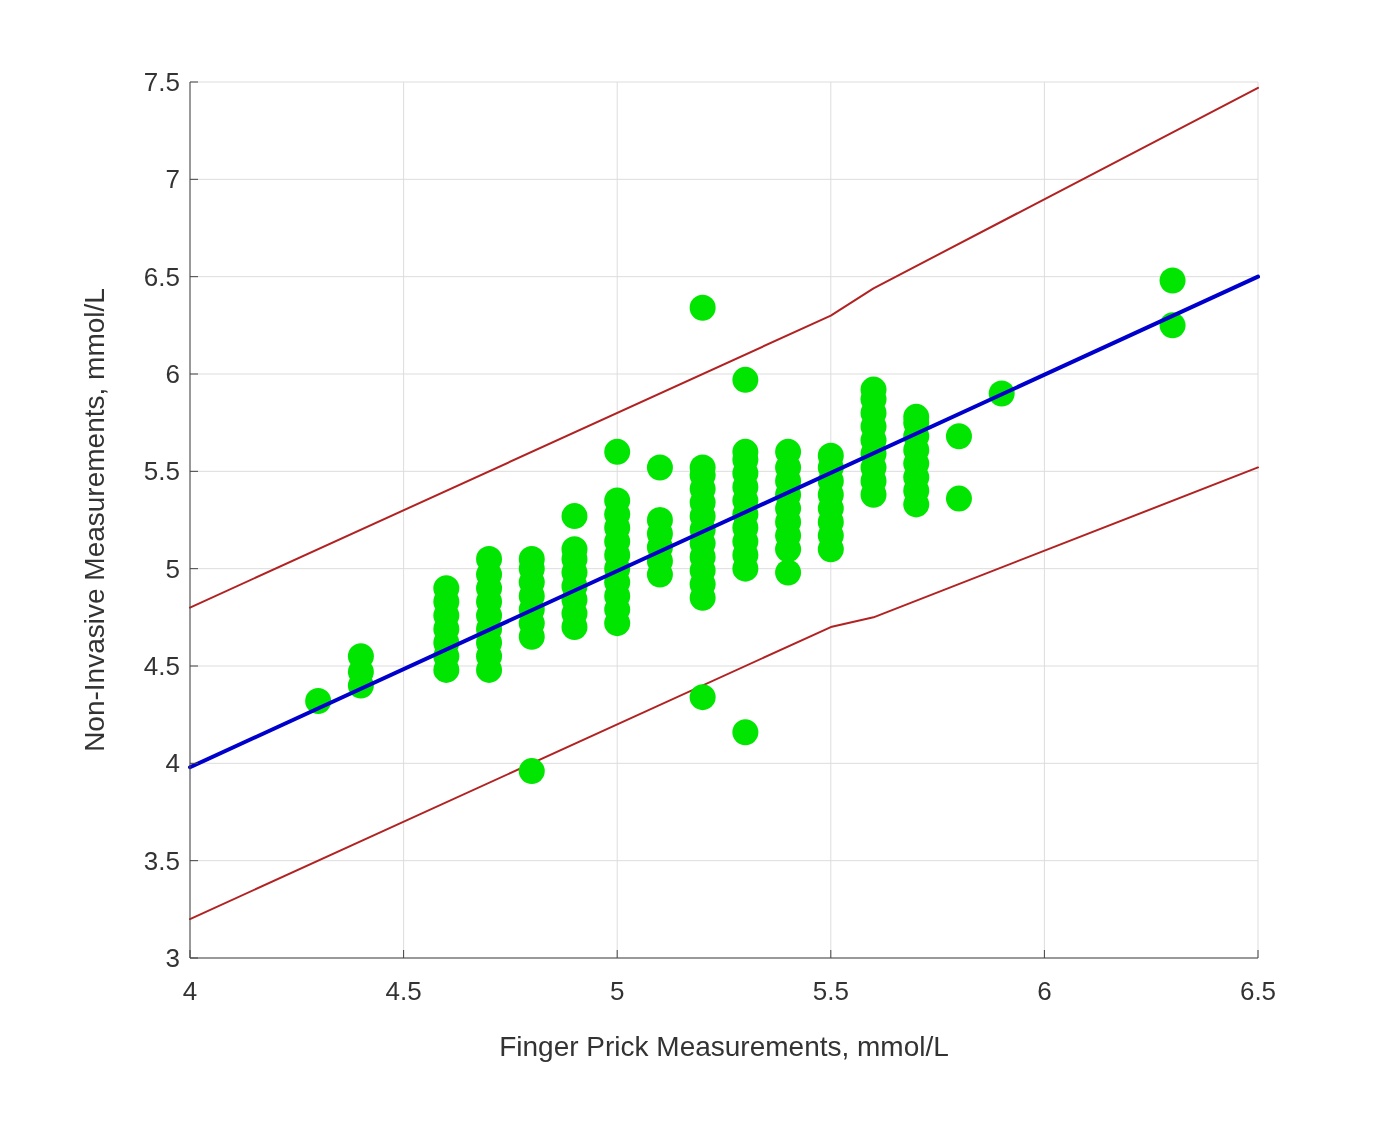 This screenshot has height=1143, width=1394. What do you see at coordinates (172, 568) in the screenshot?
I see `y-tick-label: 5` at bounding box center [172, 568].